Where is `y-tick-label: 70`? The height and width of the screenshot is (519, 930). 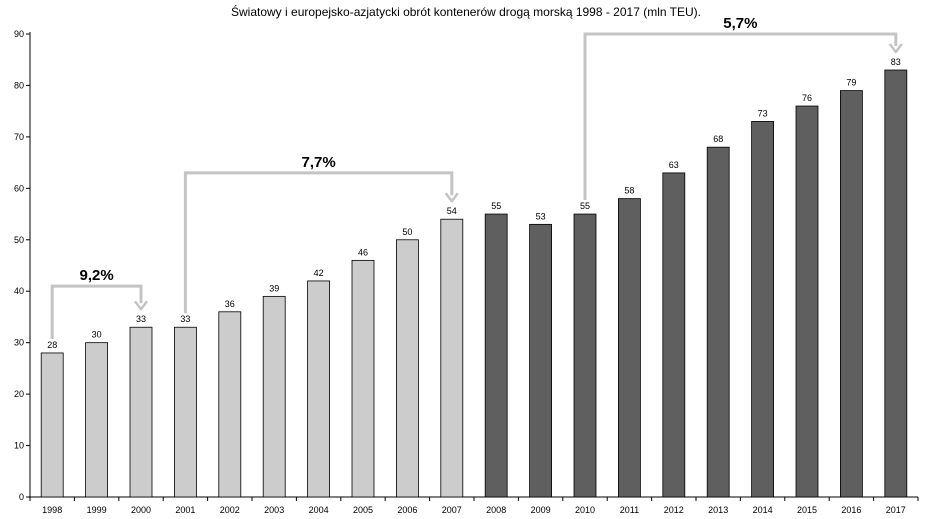 y-tick-label: 70 is located at coordinates (19, 137).